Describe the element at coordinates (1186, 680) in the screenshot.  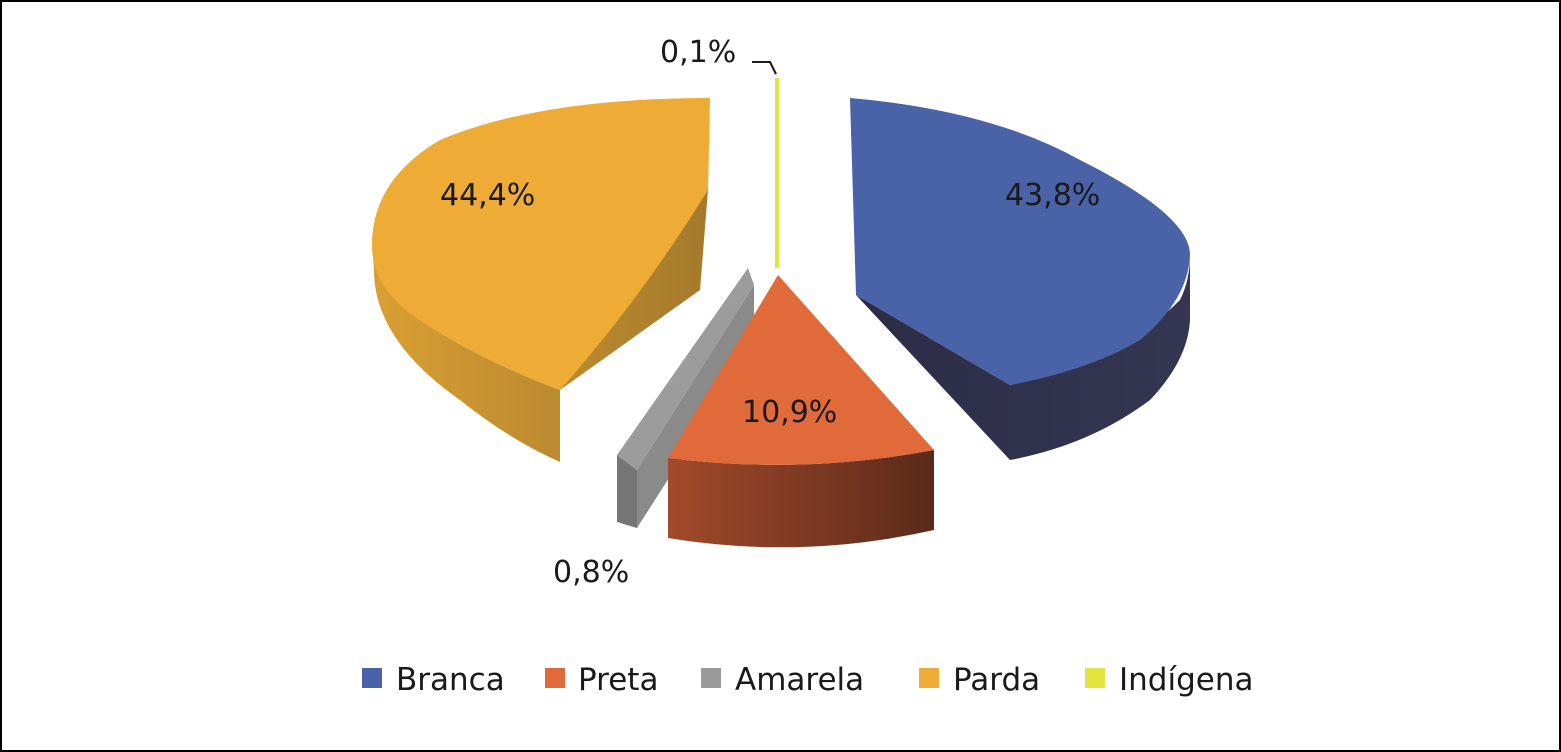
I see `legend-label-indigena: Indígena` at that location.